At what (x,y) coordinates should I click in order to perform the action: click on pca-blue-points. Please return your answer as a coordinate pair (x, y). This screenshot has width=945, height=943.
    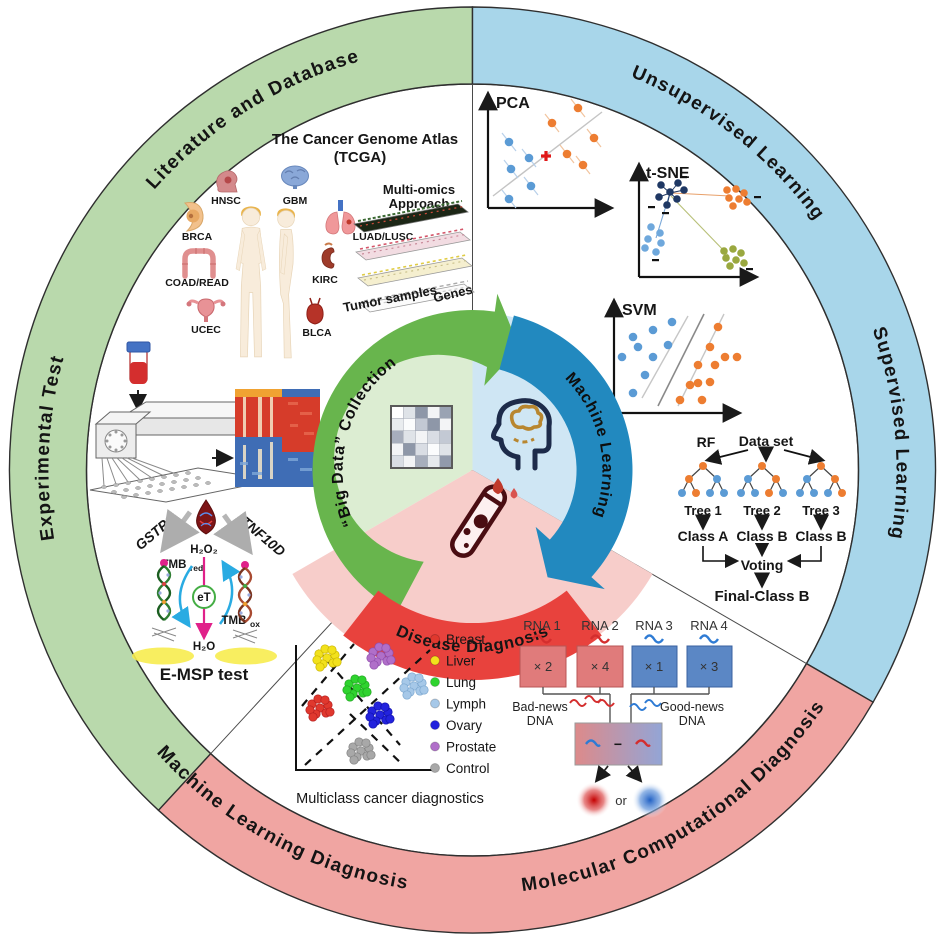
    Looking at the image, I should click on (520, 170).